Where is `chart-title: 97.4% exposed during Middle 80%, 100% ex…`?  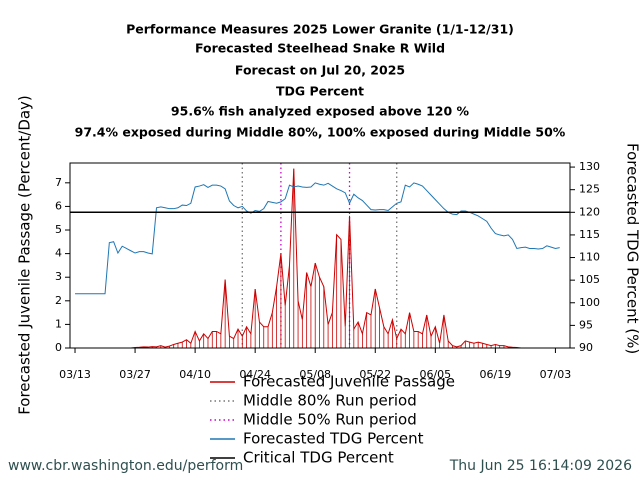 chart-title: 97.4% exposed during Middle 80%, 100% ex… is located at coordinates (320, 132).